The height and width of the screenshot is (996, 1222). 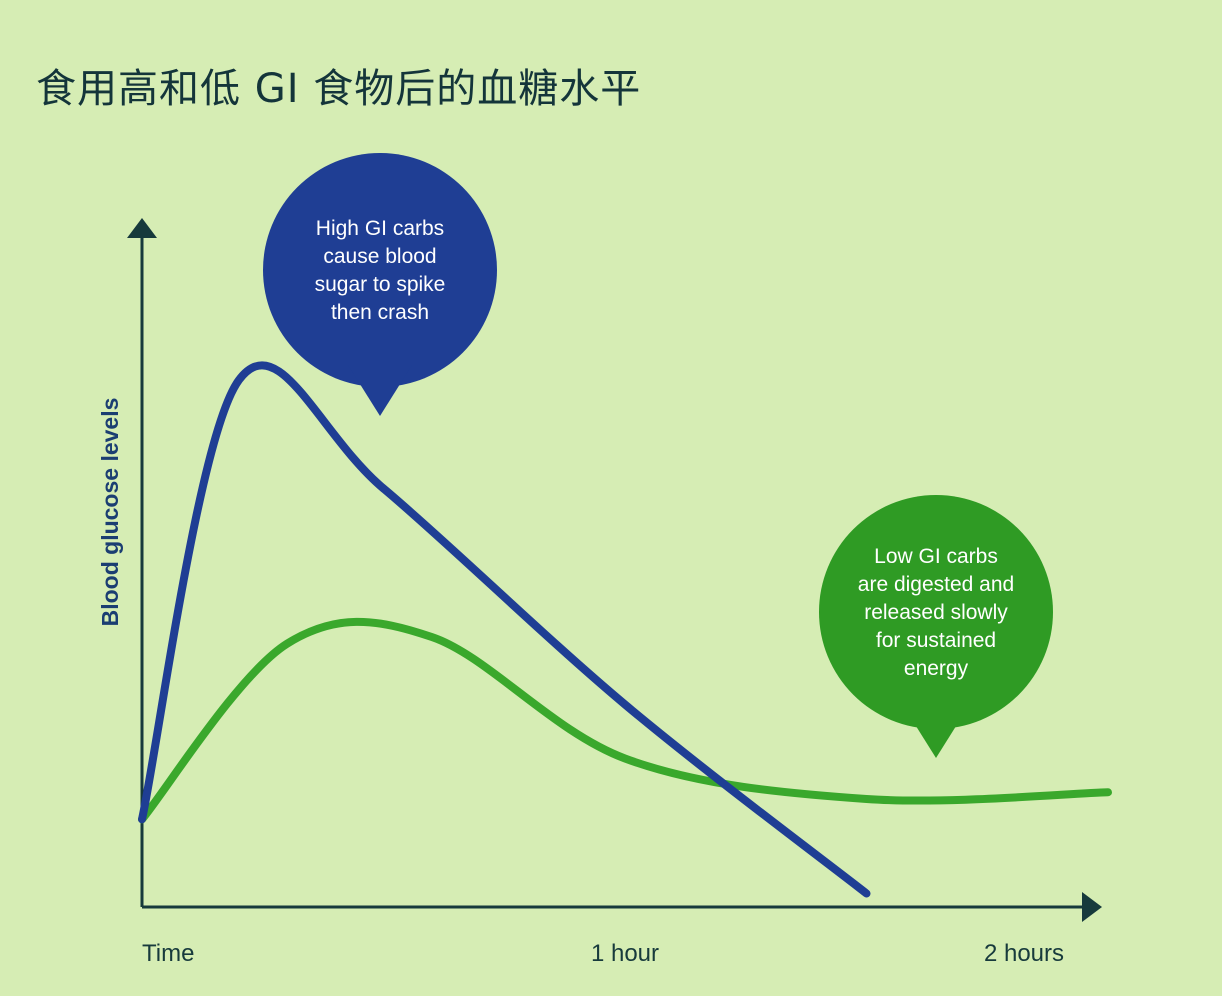 What do you see at coordinates (936, 556) in the screenshot?
I see `bubble-text-line: Low GI carbs` at bounding box center [936, 556].